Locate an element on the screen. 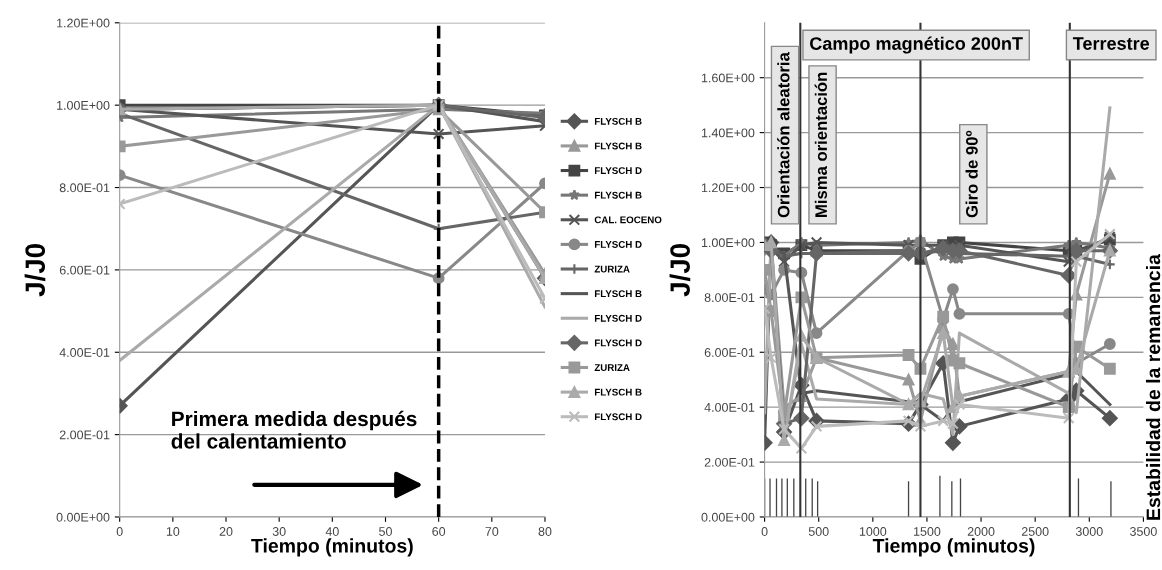 This screenshot has height=570, width=1162. y2-axis-title: Estabilidad de la remanencia is located at coordinates (1153, 387).